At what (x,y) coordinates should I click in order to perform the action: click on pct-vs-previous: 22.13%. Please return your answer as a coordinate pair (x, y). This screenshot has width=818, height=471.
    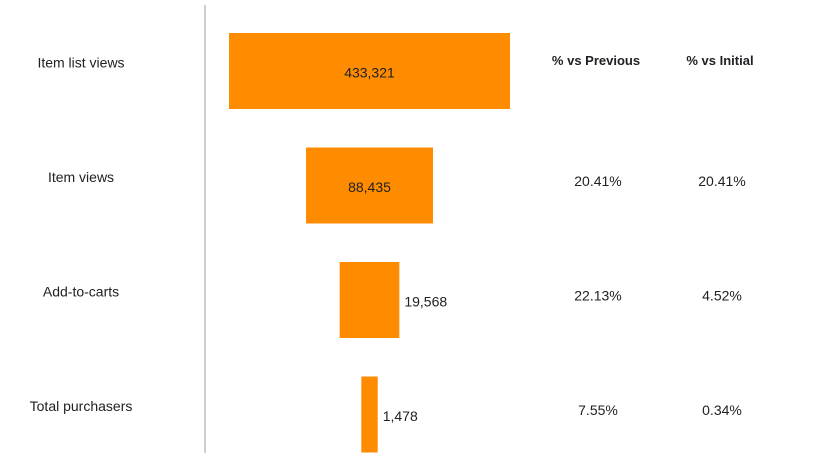
    Looking at the image, I should click on (597, 296).